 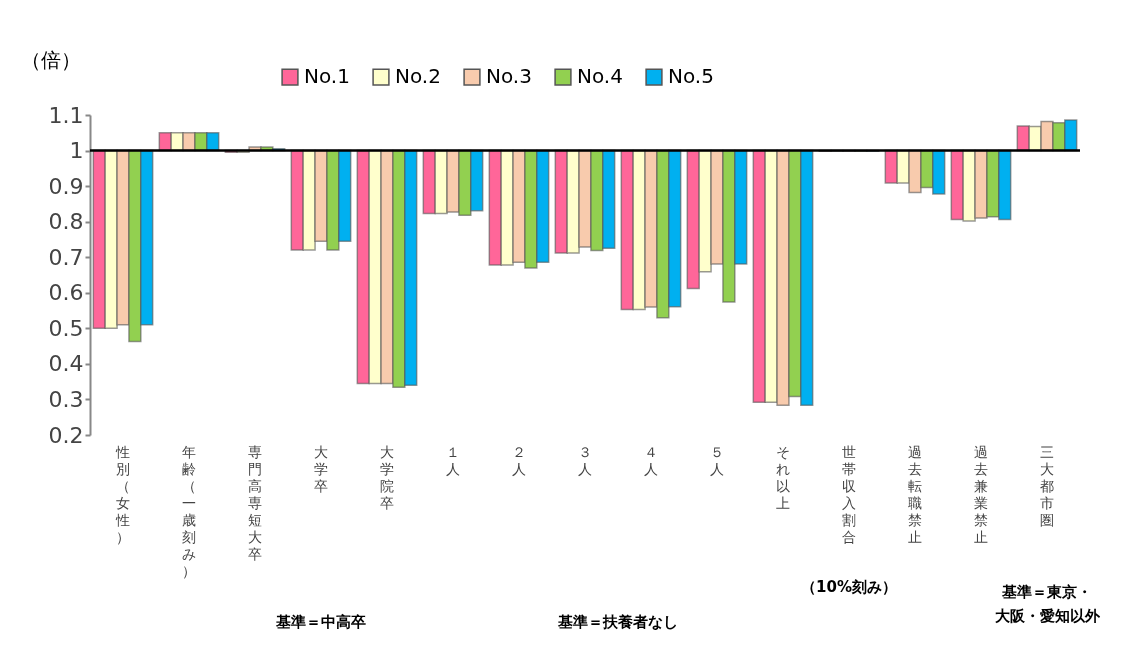 What do you see at coordinates (76, 151) in the screenshot?
I see `y-tick-label: 1` at bounding box center [76, 151].